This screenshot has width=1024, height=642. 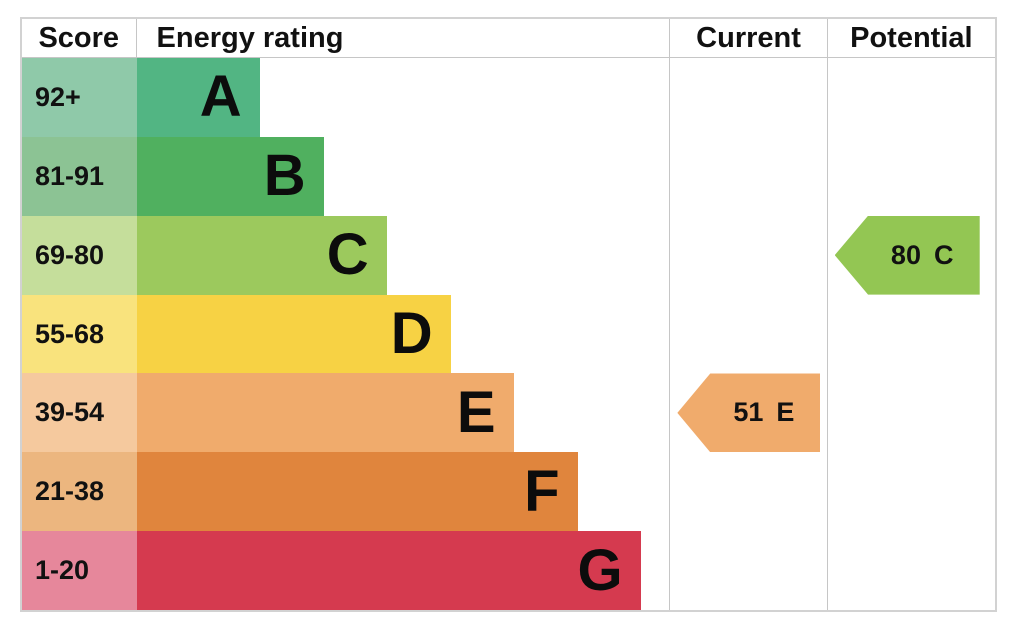 I want to click on energy-cell-d: D, so click(x=403, y=334).